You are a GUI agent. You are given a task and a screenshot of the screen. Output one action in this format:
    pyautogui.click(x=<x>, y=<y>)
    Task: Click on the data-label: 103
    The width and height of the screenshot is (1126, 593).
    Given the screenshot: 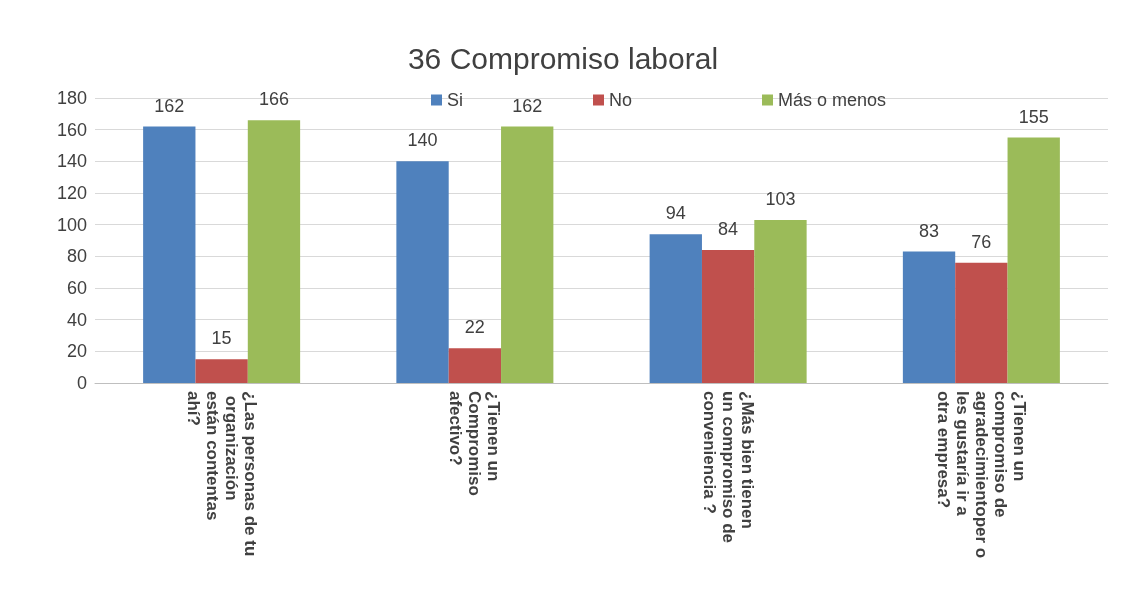 What is the action you would take?
    pyautogui.click(x=780, y=198)
    